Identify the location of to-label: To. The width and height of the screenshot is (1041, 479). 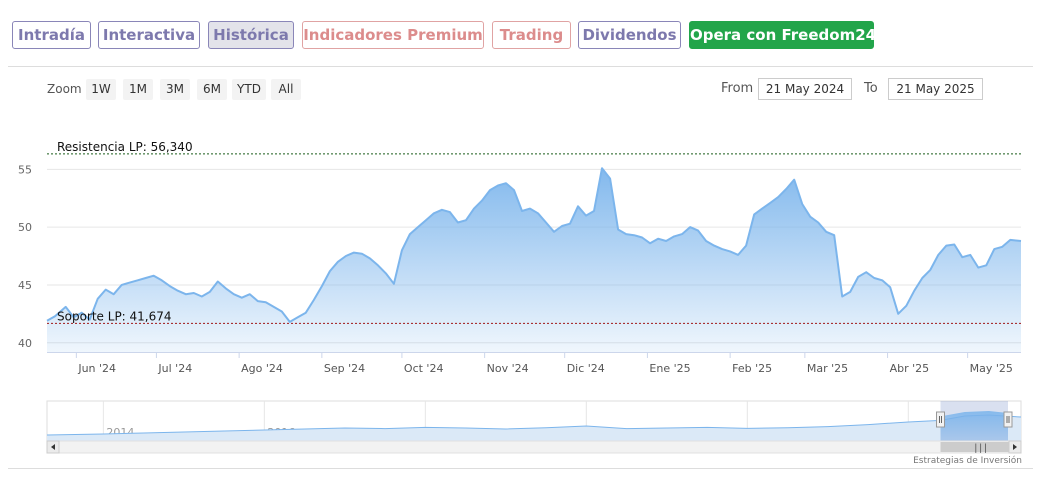
(871, 88).